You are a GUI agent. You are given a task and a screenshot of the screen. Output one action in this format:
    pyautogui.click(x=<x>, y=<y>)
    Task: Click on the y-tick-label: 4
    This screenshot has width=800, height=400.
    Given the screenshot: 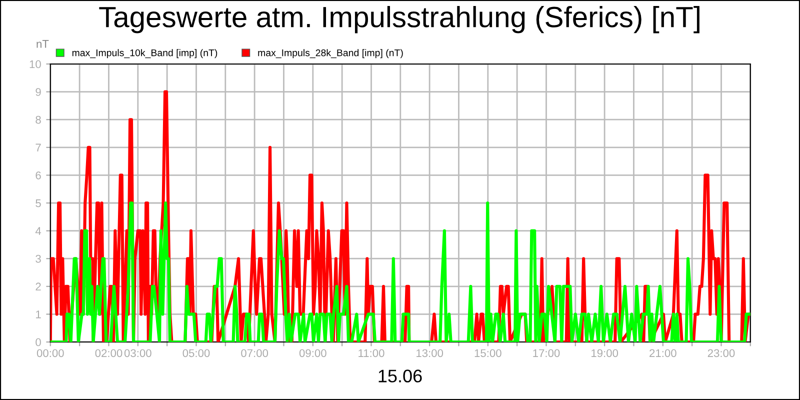 What is the action you would take?
    pyautogui.click(x=38, y=231)
    